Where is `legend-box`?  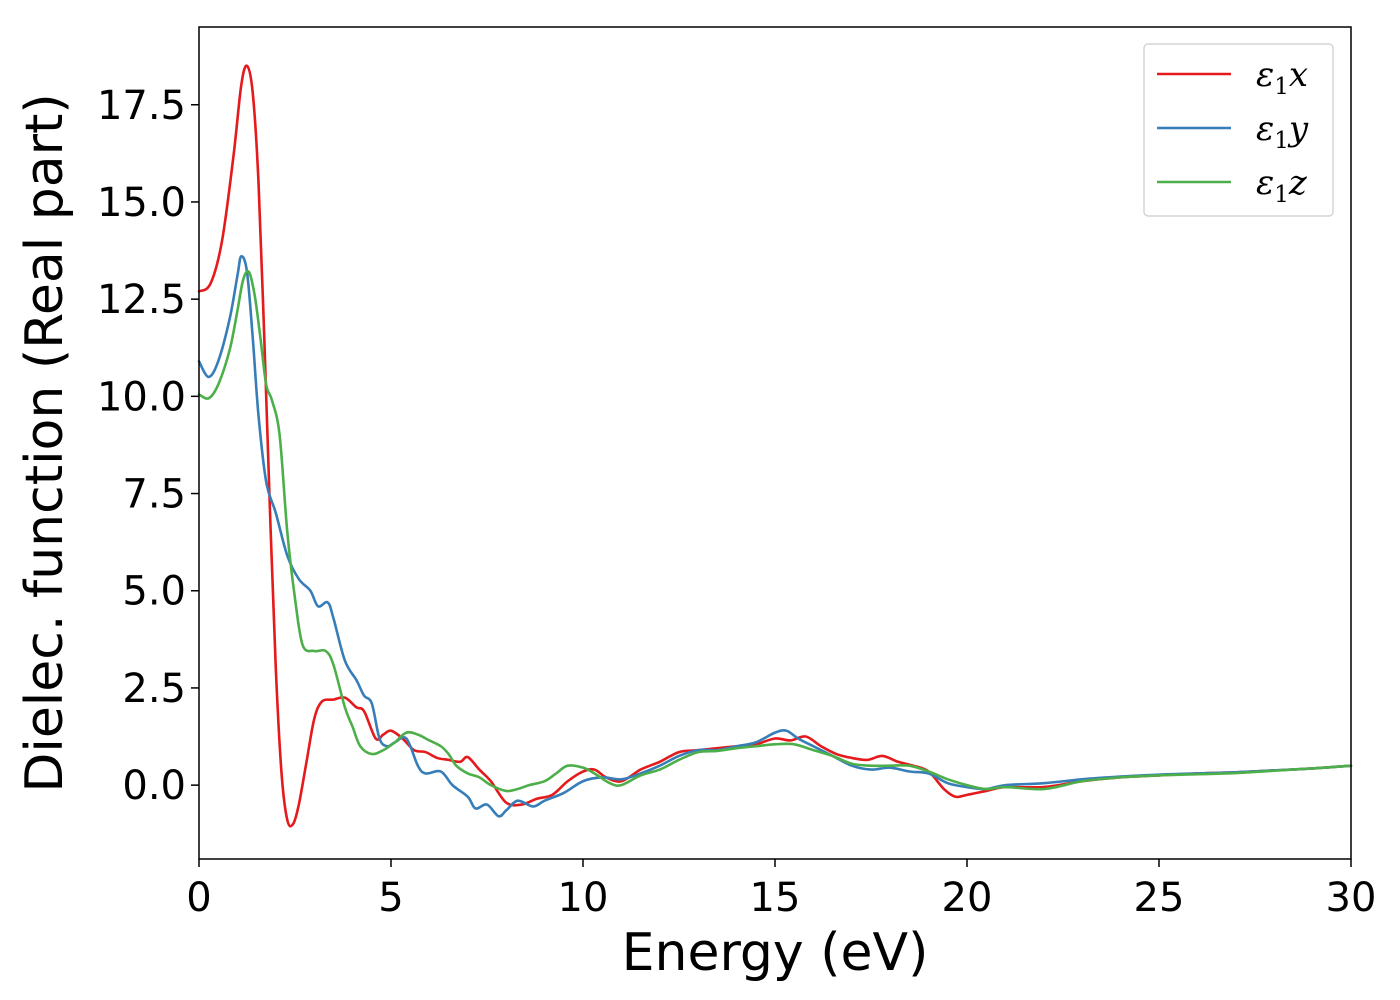
legend-box is located at coordinates (1238, 130).